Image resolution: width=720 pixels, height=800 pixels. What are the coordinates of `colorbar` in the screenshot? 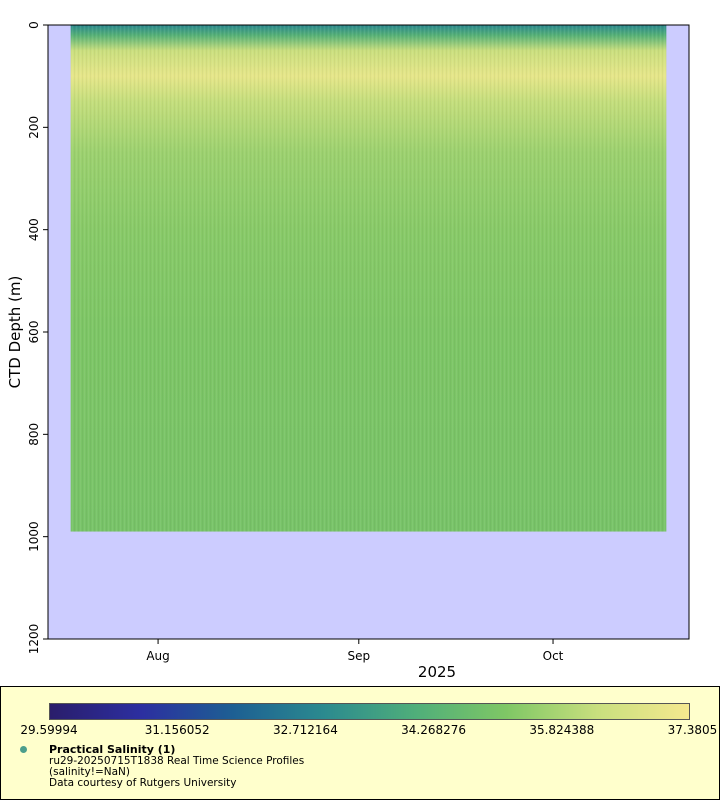 It's located at (369, 711).